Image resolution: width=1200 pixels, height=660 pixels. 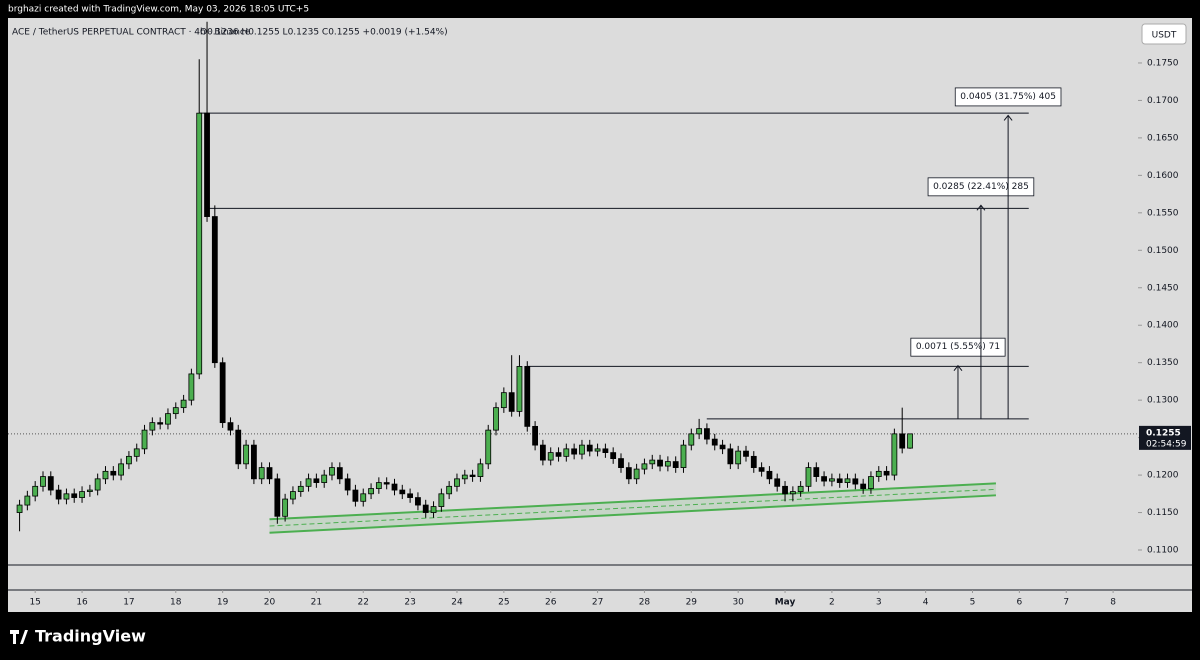 I want to click on y-tick-label: 0.1500, so click(x=1163, y=251).